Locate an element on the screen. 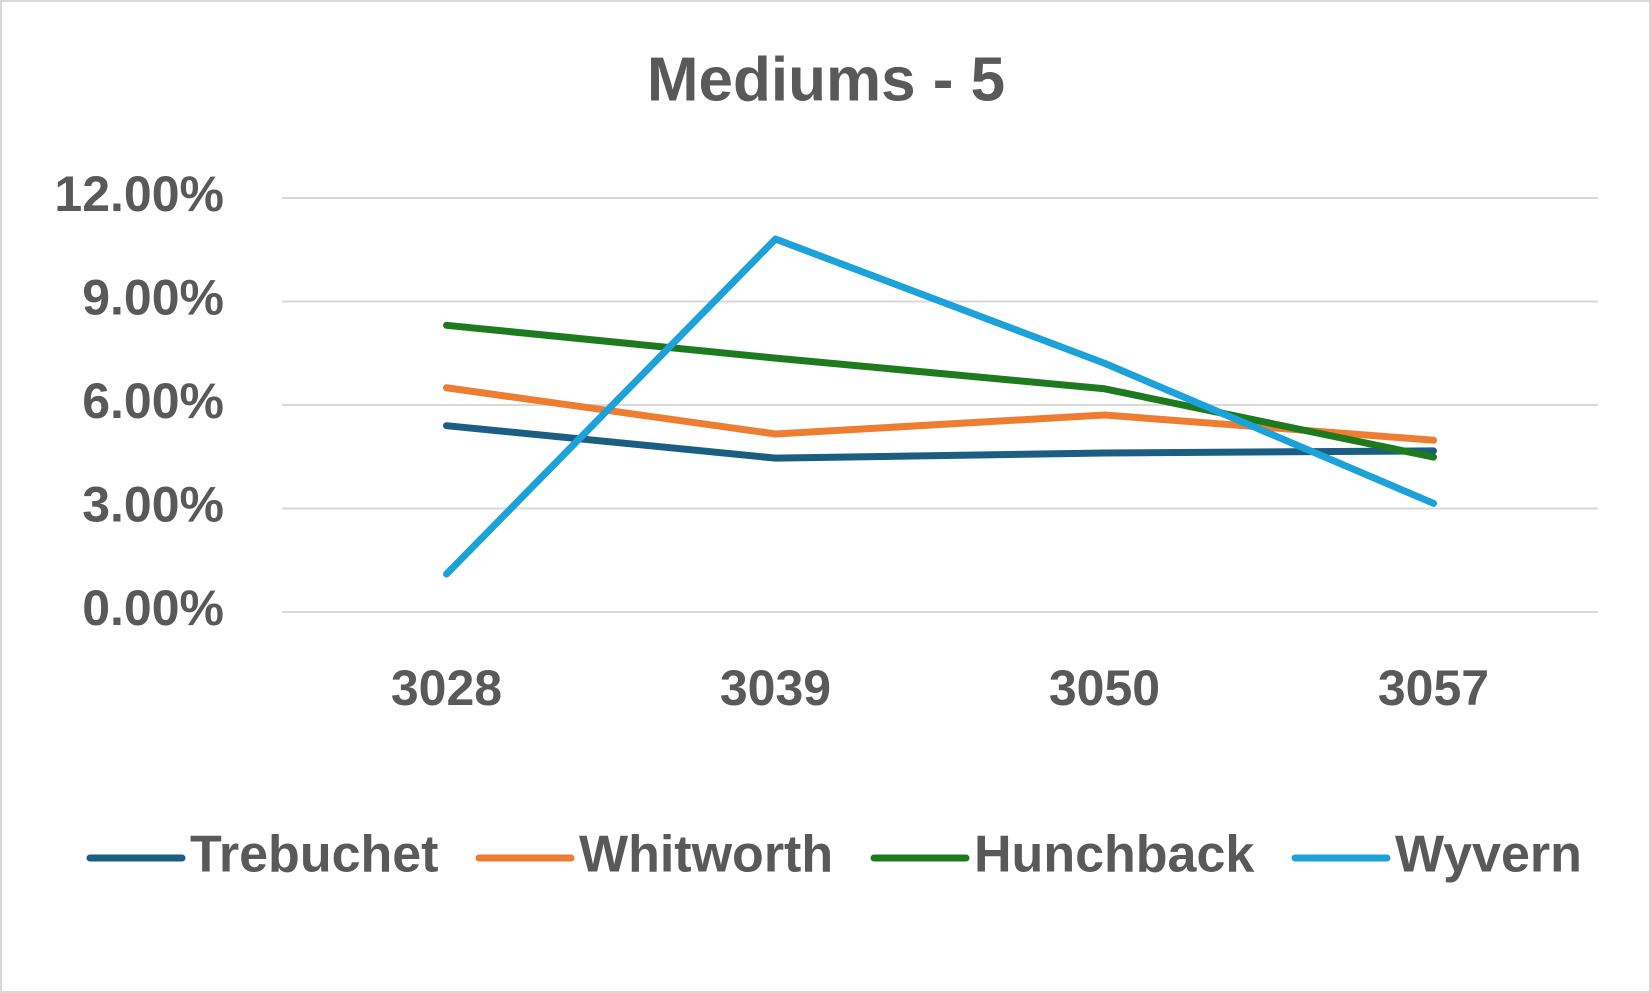 This screenshot has height=993, width=1651. legend-label: Hunchback is located at coordinates (1114, 855).